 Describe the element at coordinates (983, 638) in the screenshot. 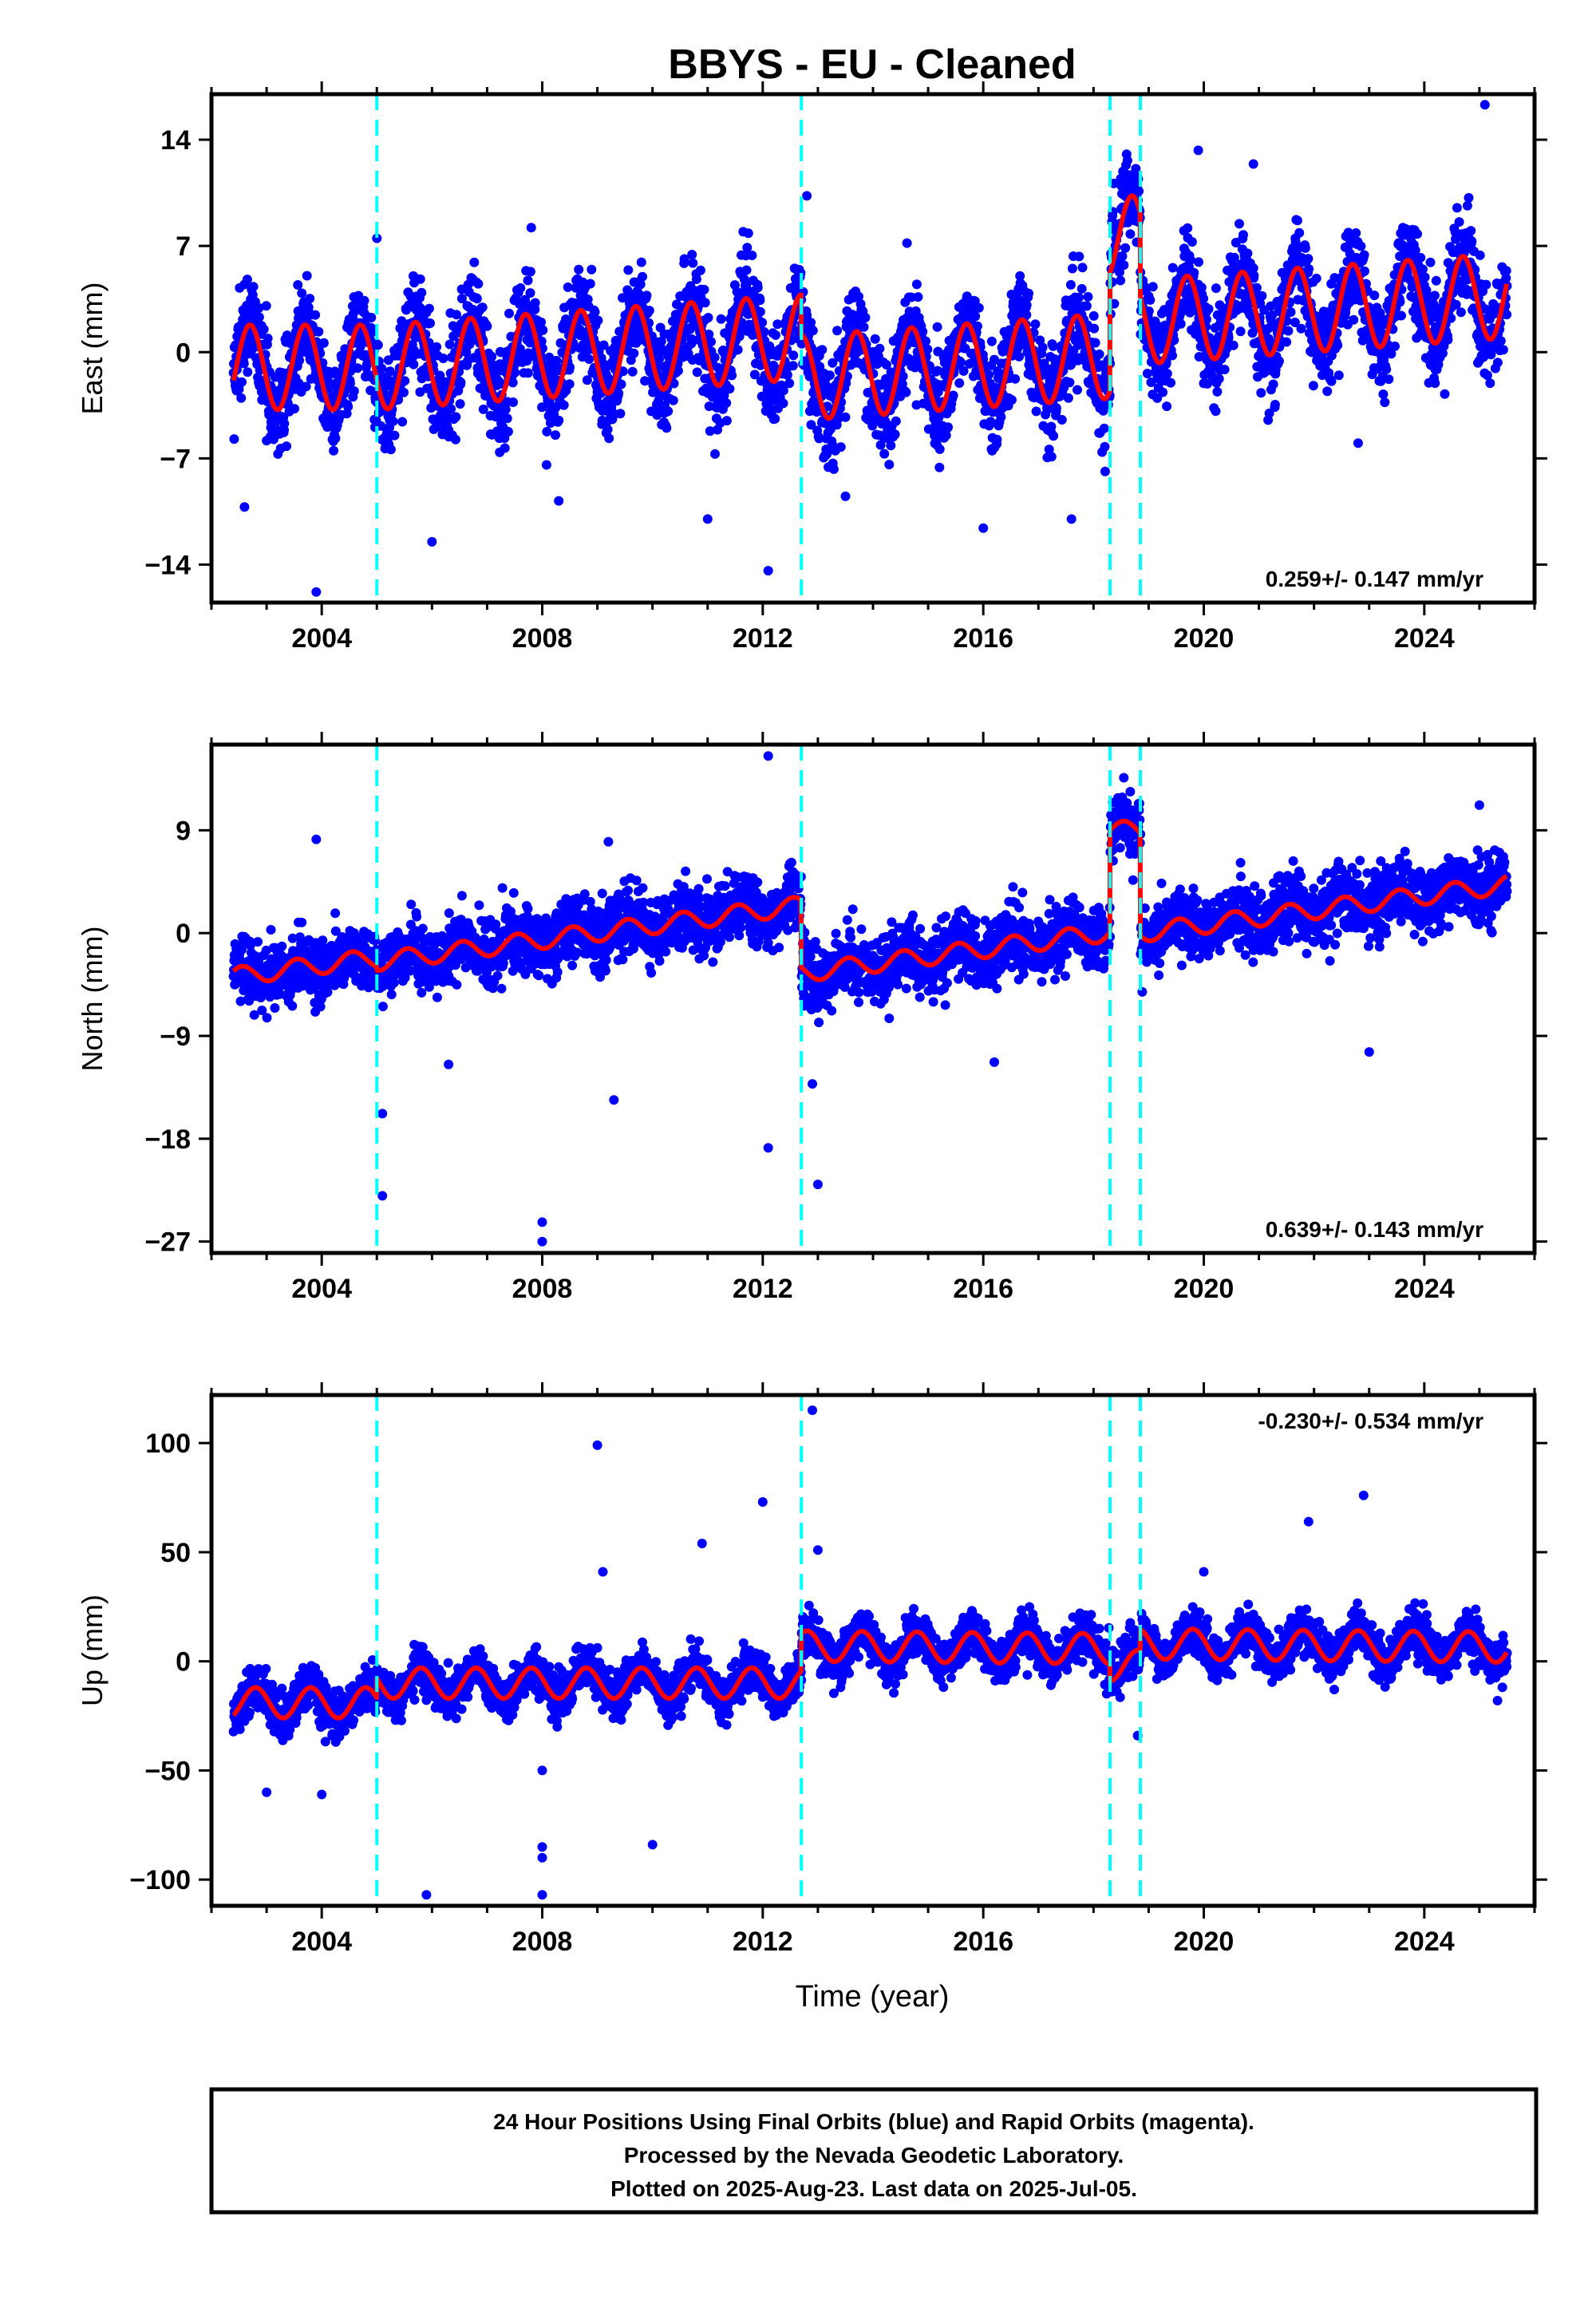

I see `x-tick-label: 2016` at that location.